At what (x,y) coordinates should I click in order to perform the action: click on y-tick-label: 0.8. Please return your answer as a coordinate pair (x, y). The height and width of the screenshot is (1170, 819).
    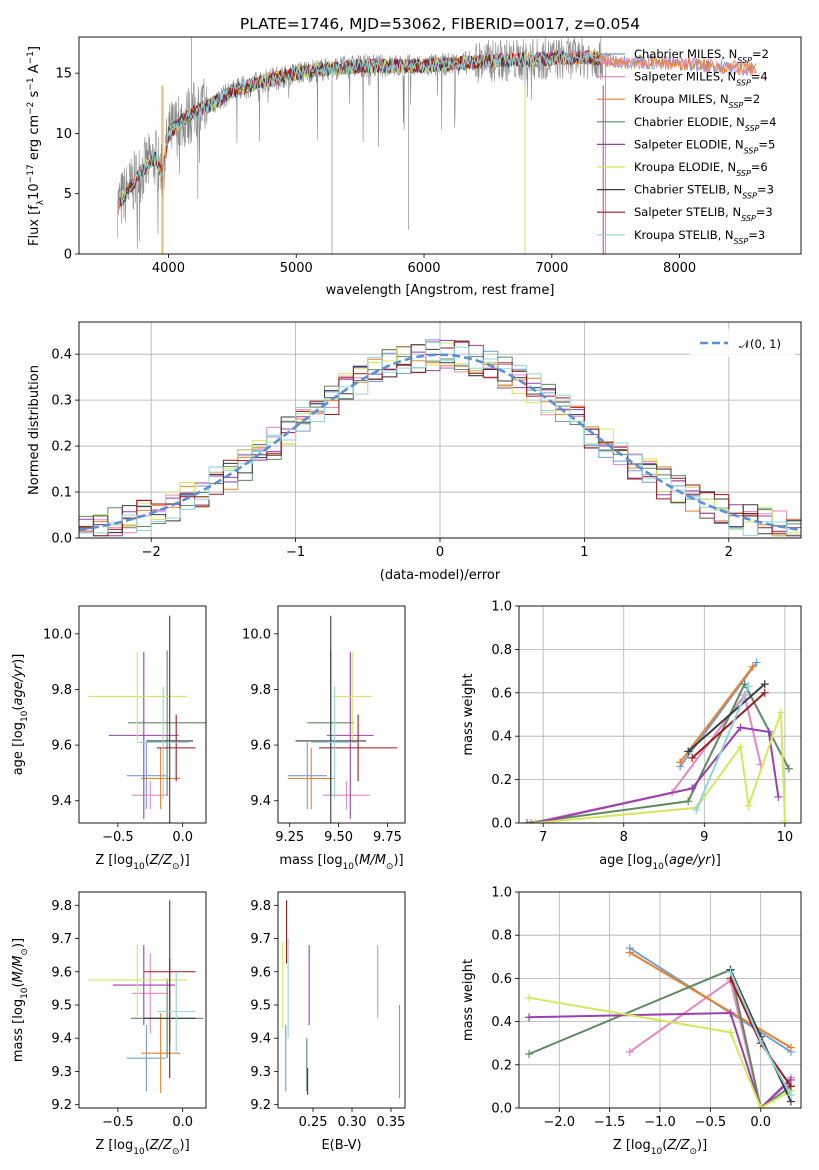
    Looking at the image, I should click on (501, 936).